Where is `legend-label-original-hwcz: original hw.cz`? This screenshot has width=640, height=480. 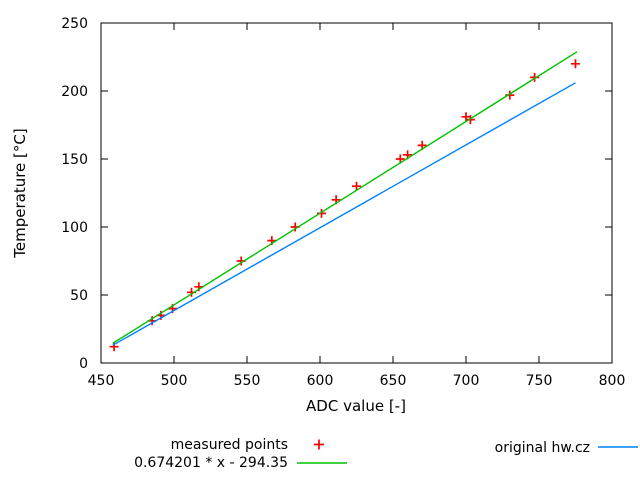 legend-label-original-hwcz: original hw.cz is located at coordinates (542, 448).